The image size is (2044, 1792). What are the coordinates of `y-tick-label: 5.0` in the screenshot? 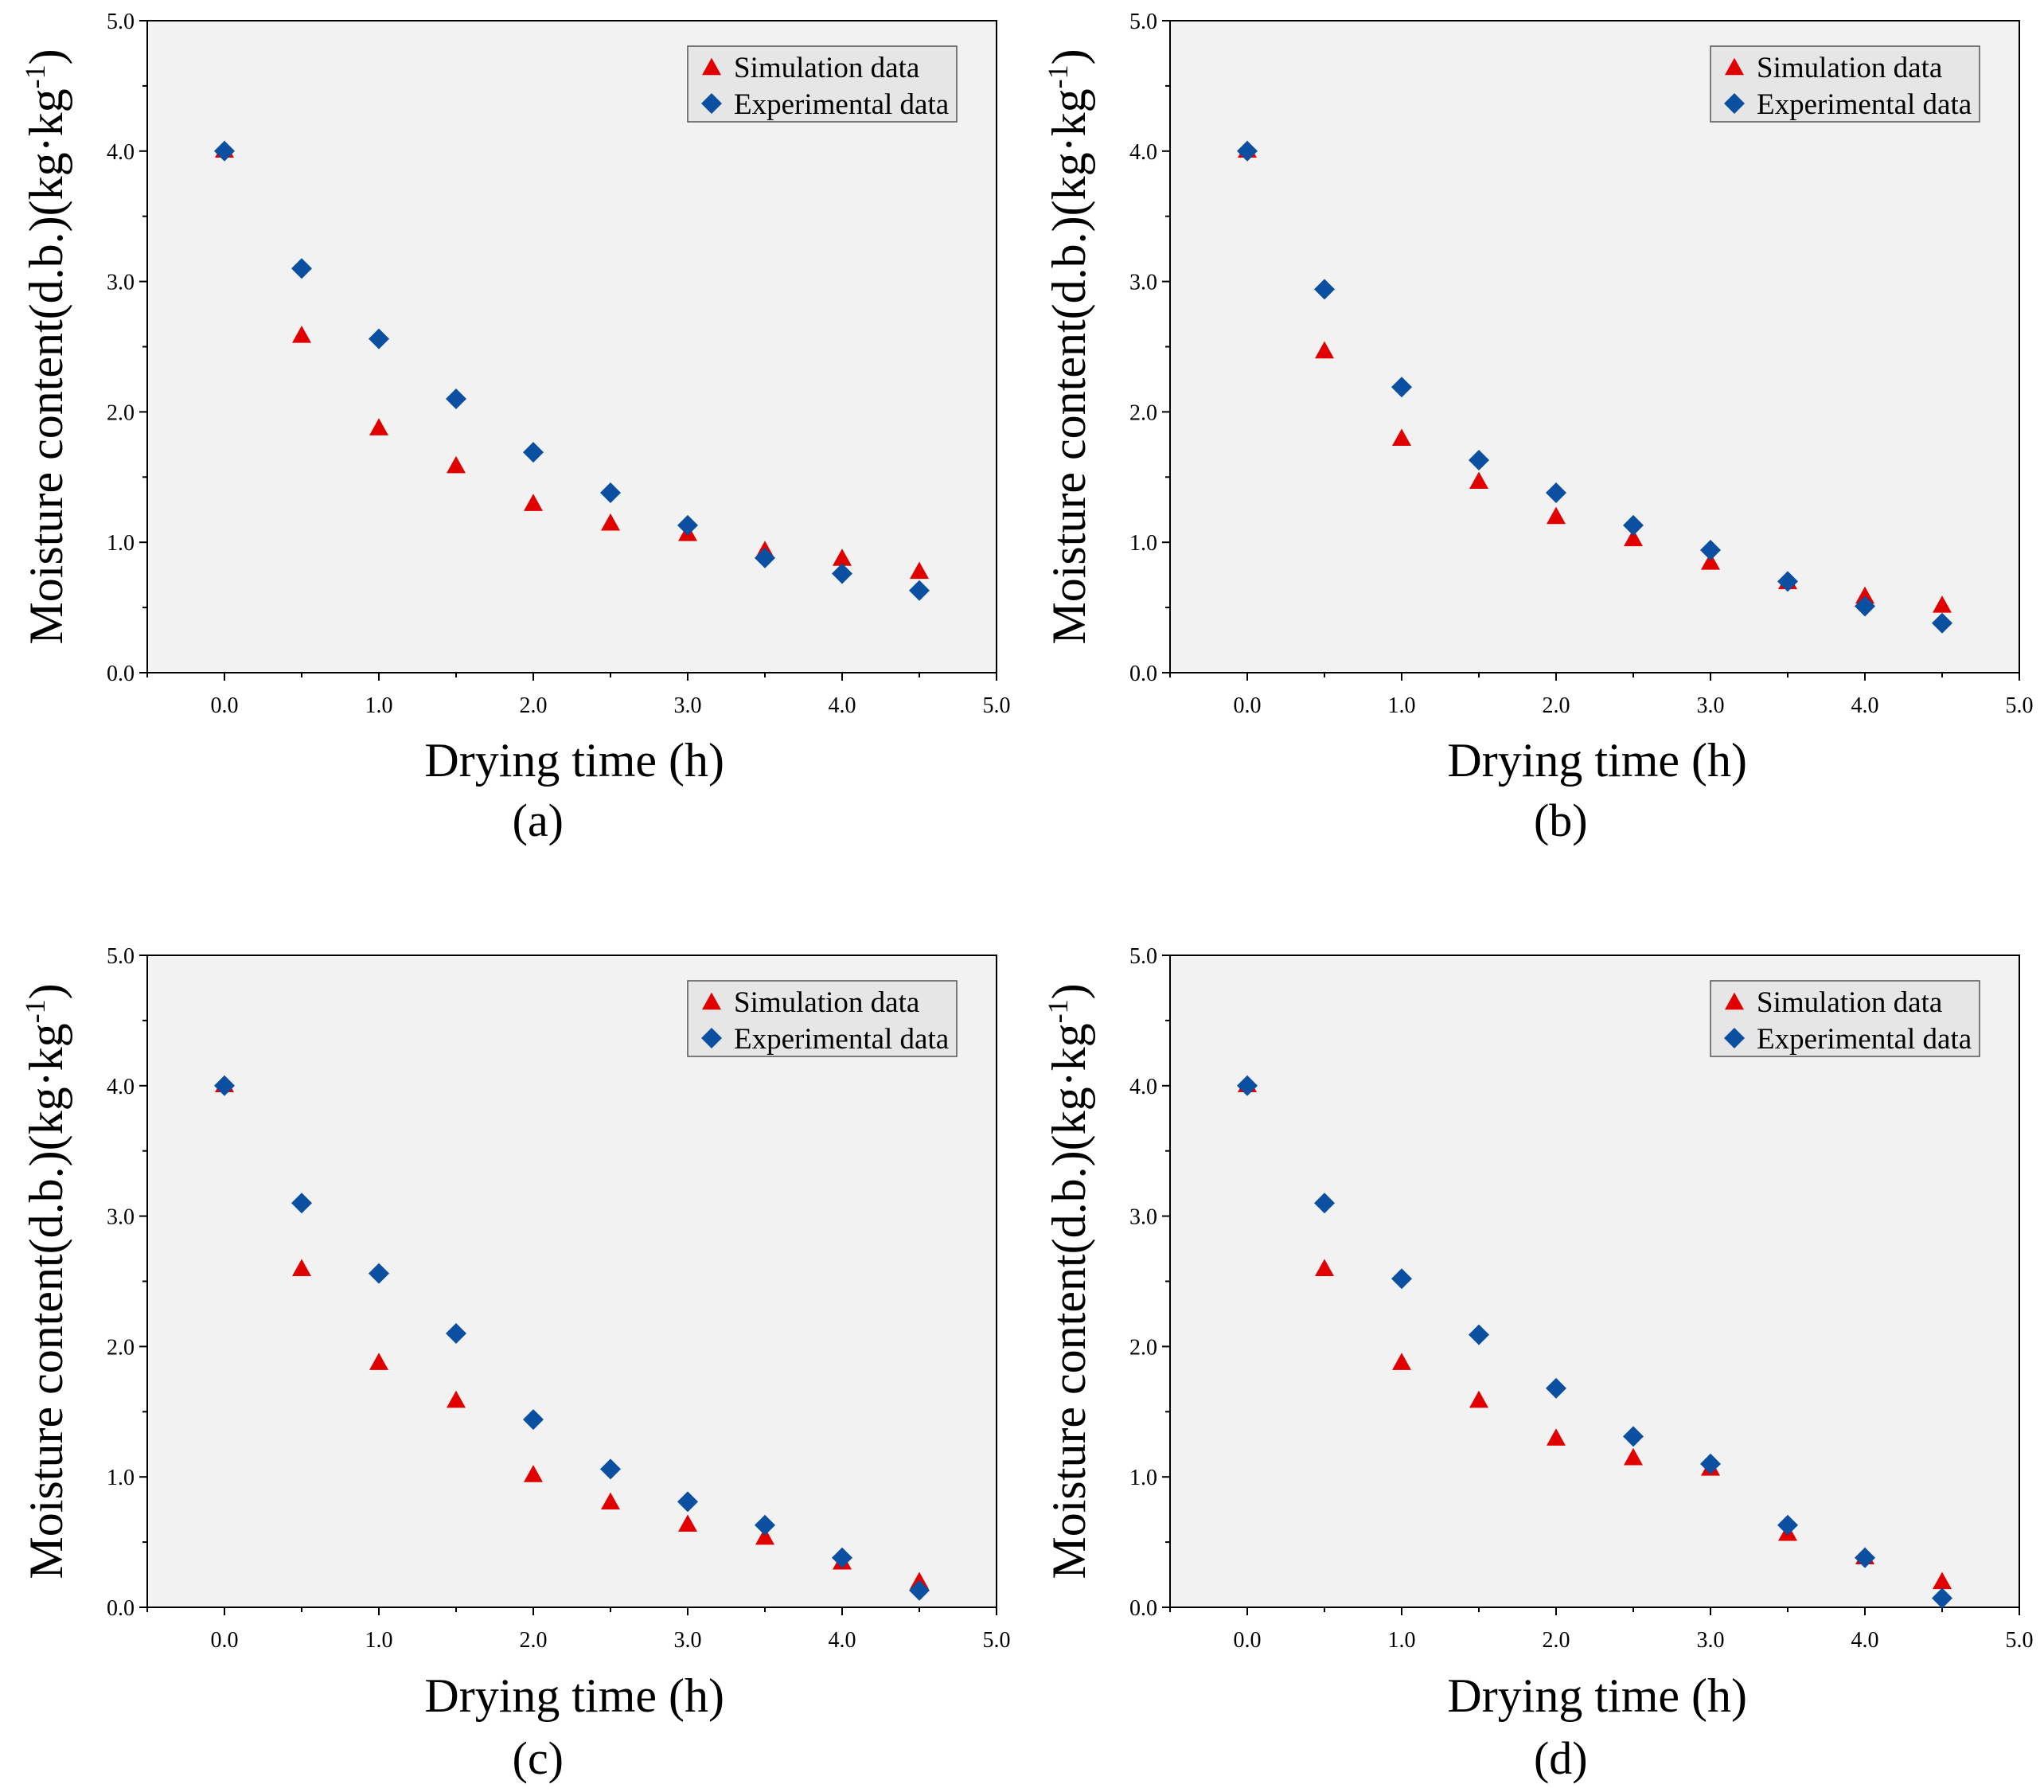 It's located at (1143, 956).